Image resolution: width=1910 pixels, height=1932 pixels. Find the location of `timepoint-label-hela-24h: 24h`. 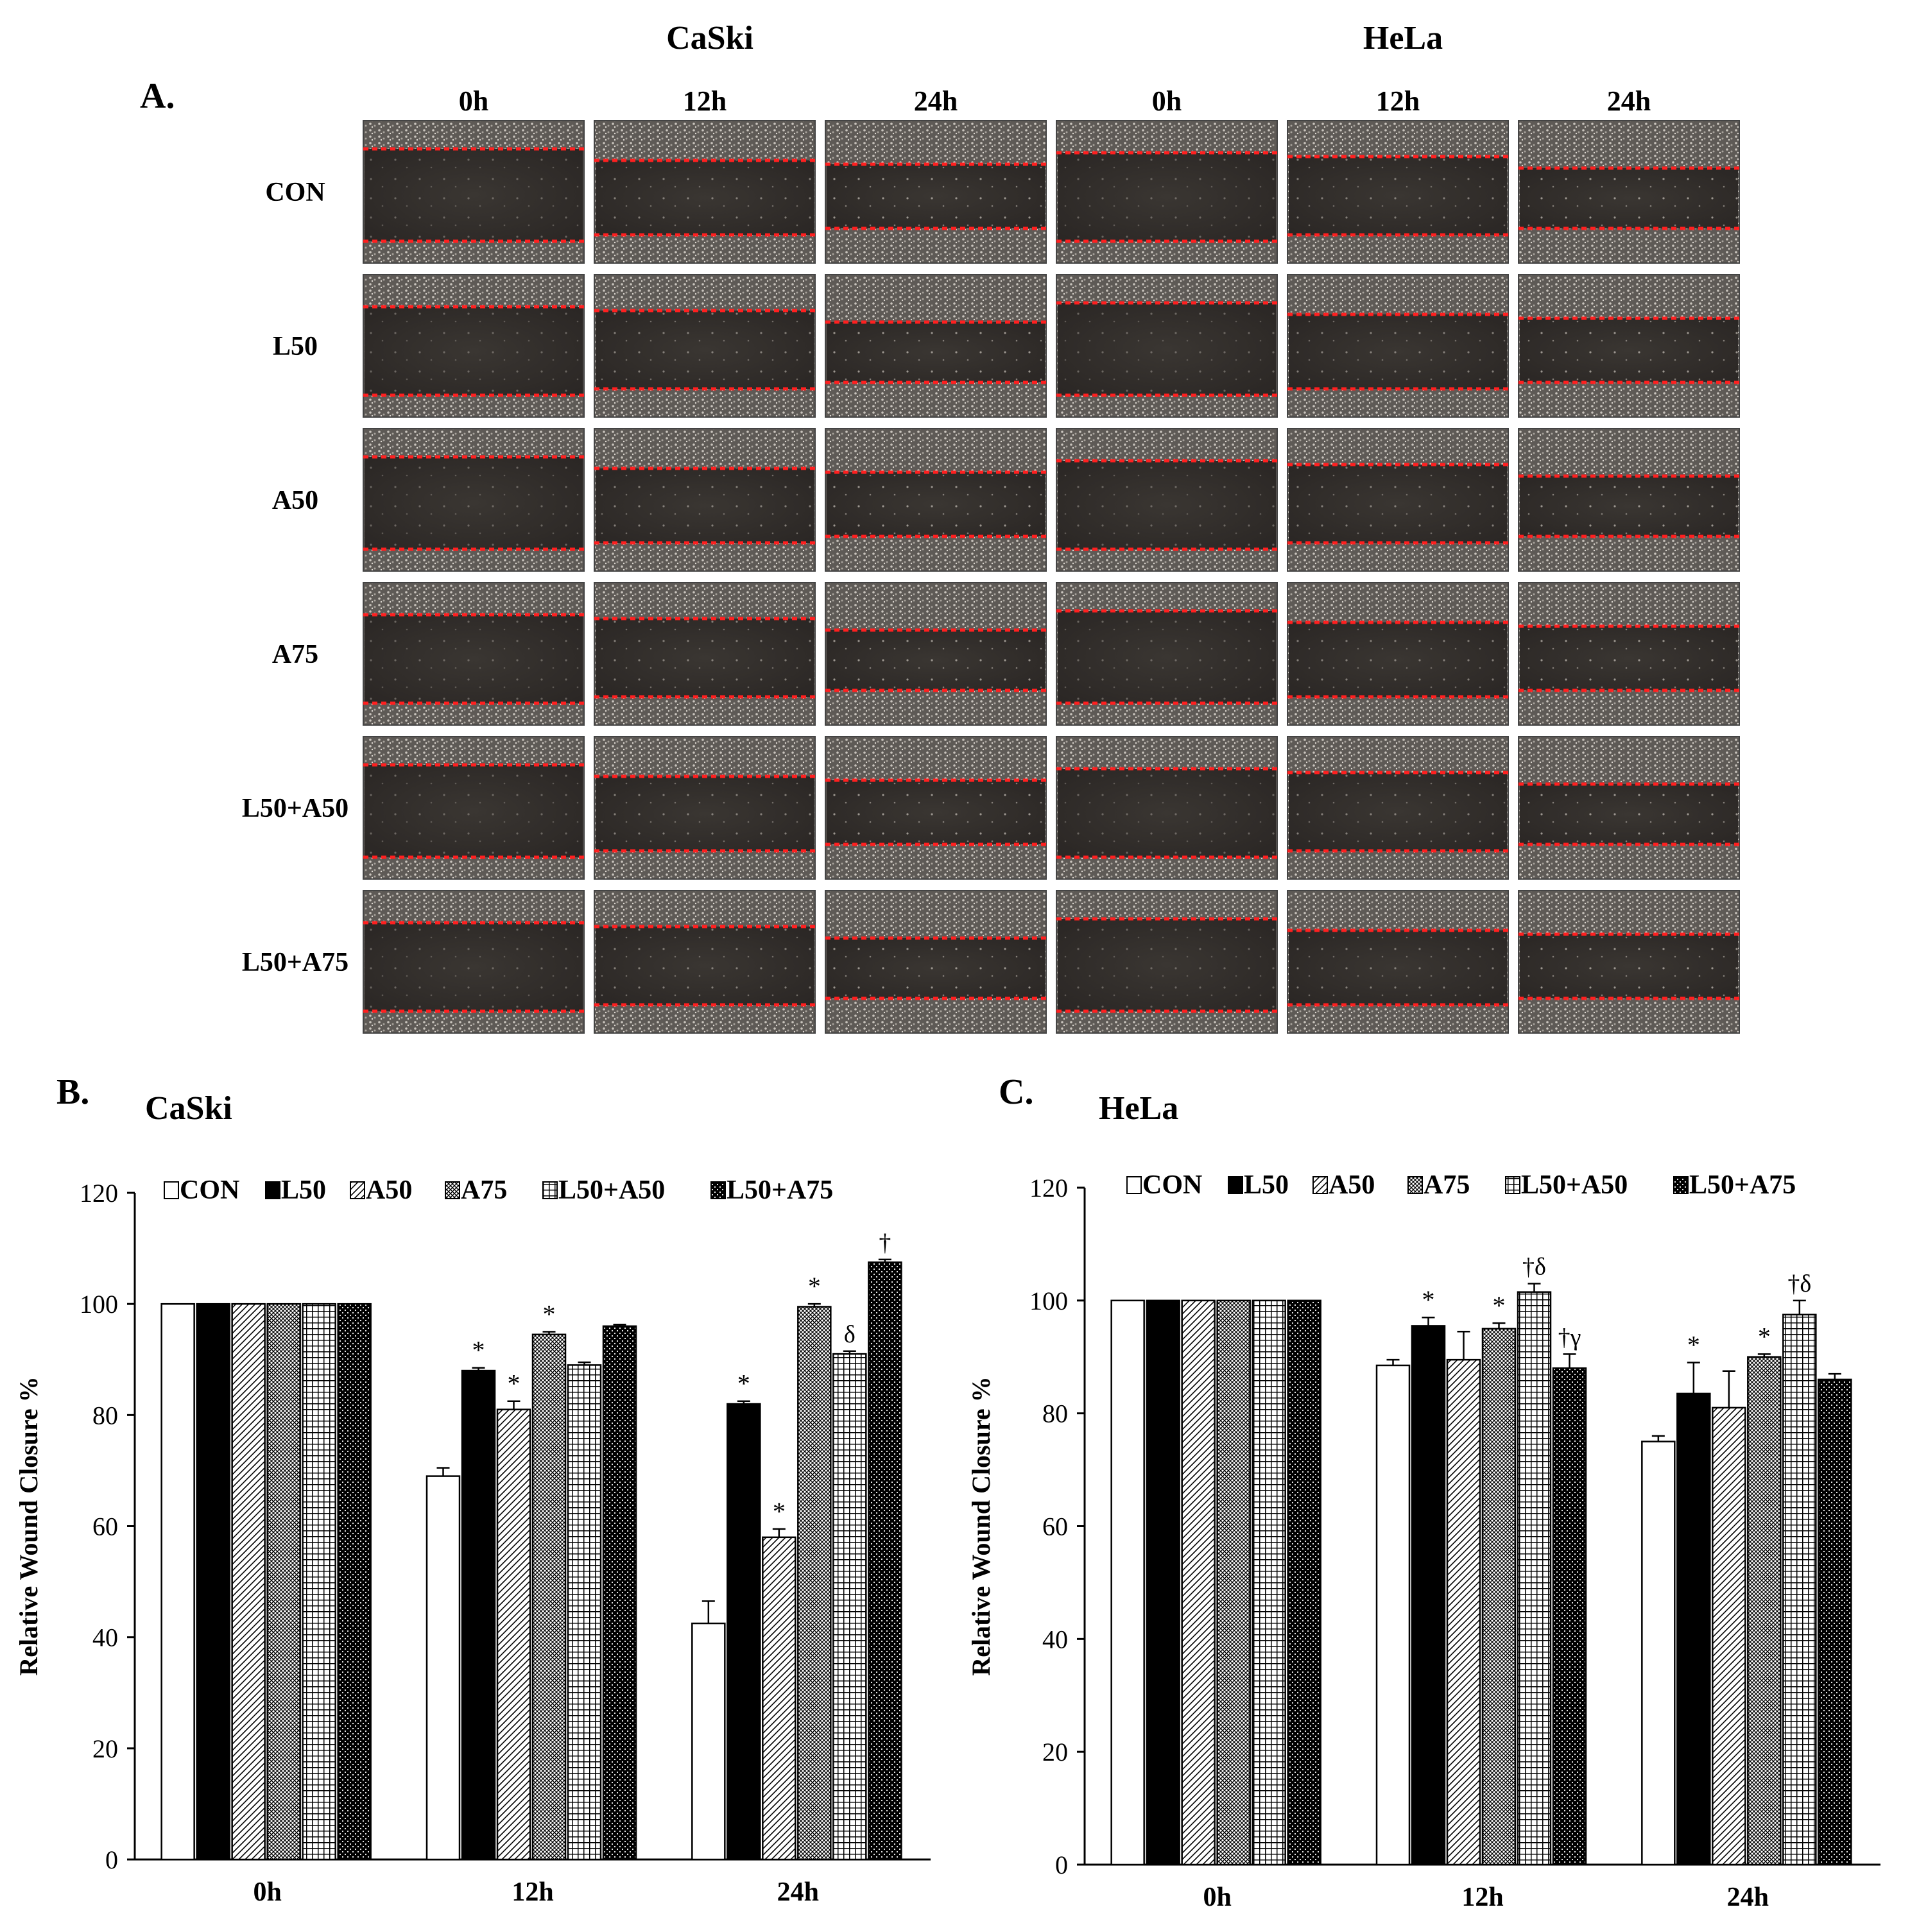

timepoint-label-hela-24h: 24h is located at coordinates (1629, 101).